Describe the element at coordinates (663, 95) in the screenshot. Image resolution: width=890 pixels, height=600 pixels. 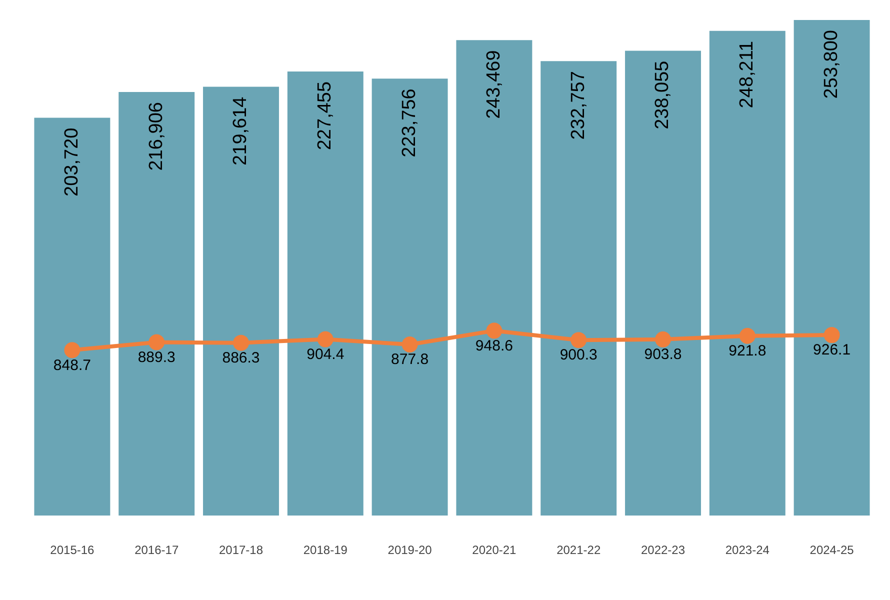
I see `data-label: 238,055` at that location.